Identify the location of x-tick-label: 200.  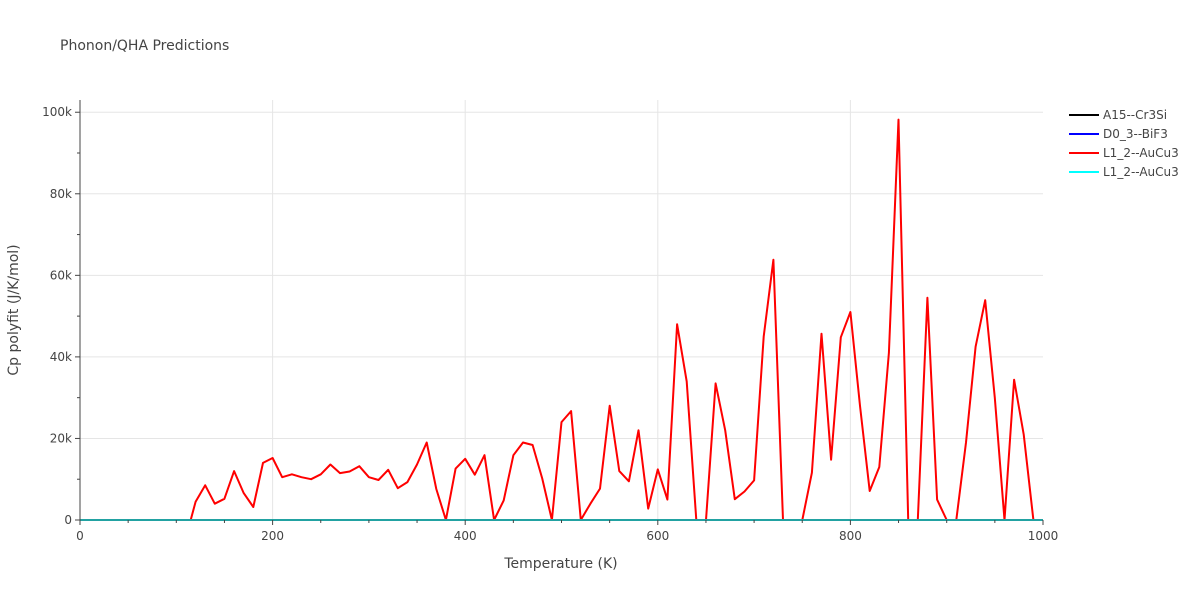
(272, 536).